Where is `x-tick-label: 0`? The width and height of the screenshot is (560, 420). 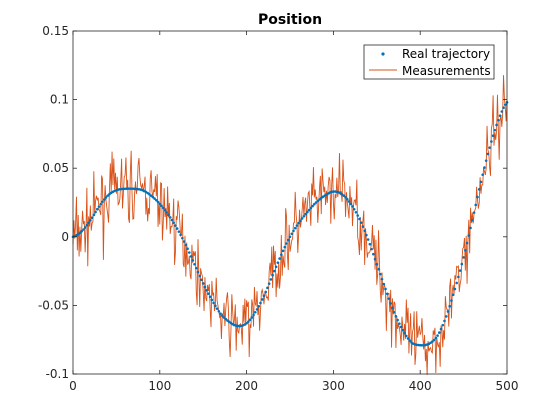
x-tick-label: 0 is located at coordinates (73, 386).